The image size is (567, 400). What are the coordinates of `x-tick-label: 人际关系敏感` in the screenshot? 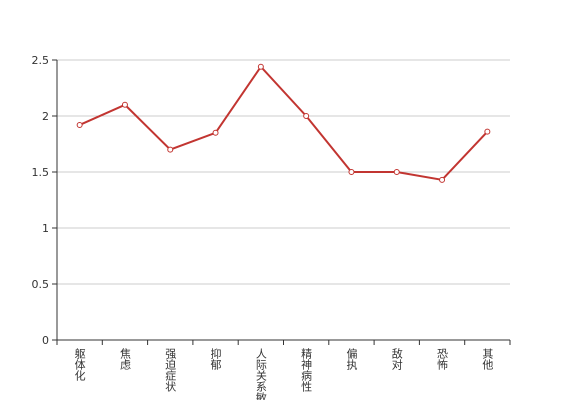 It's located at (260, 374).